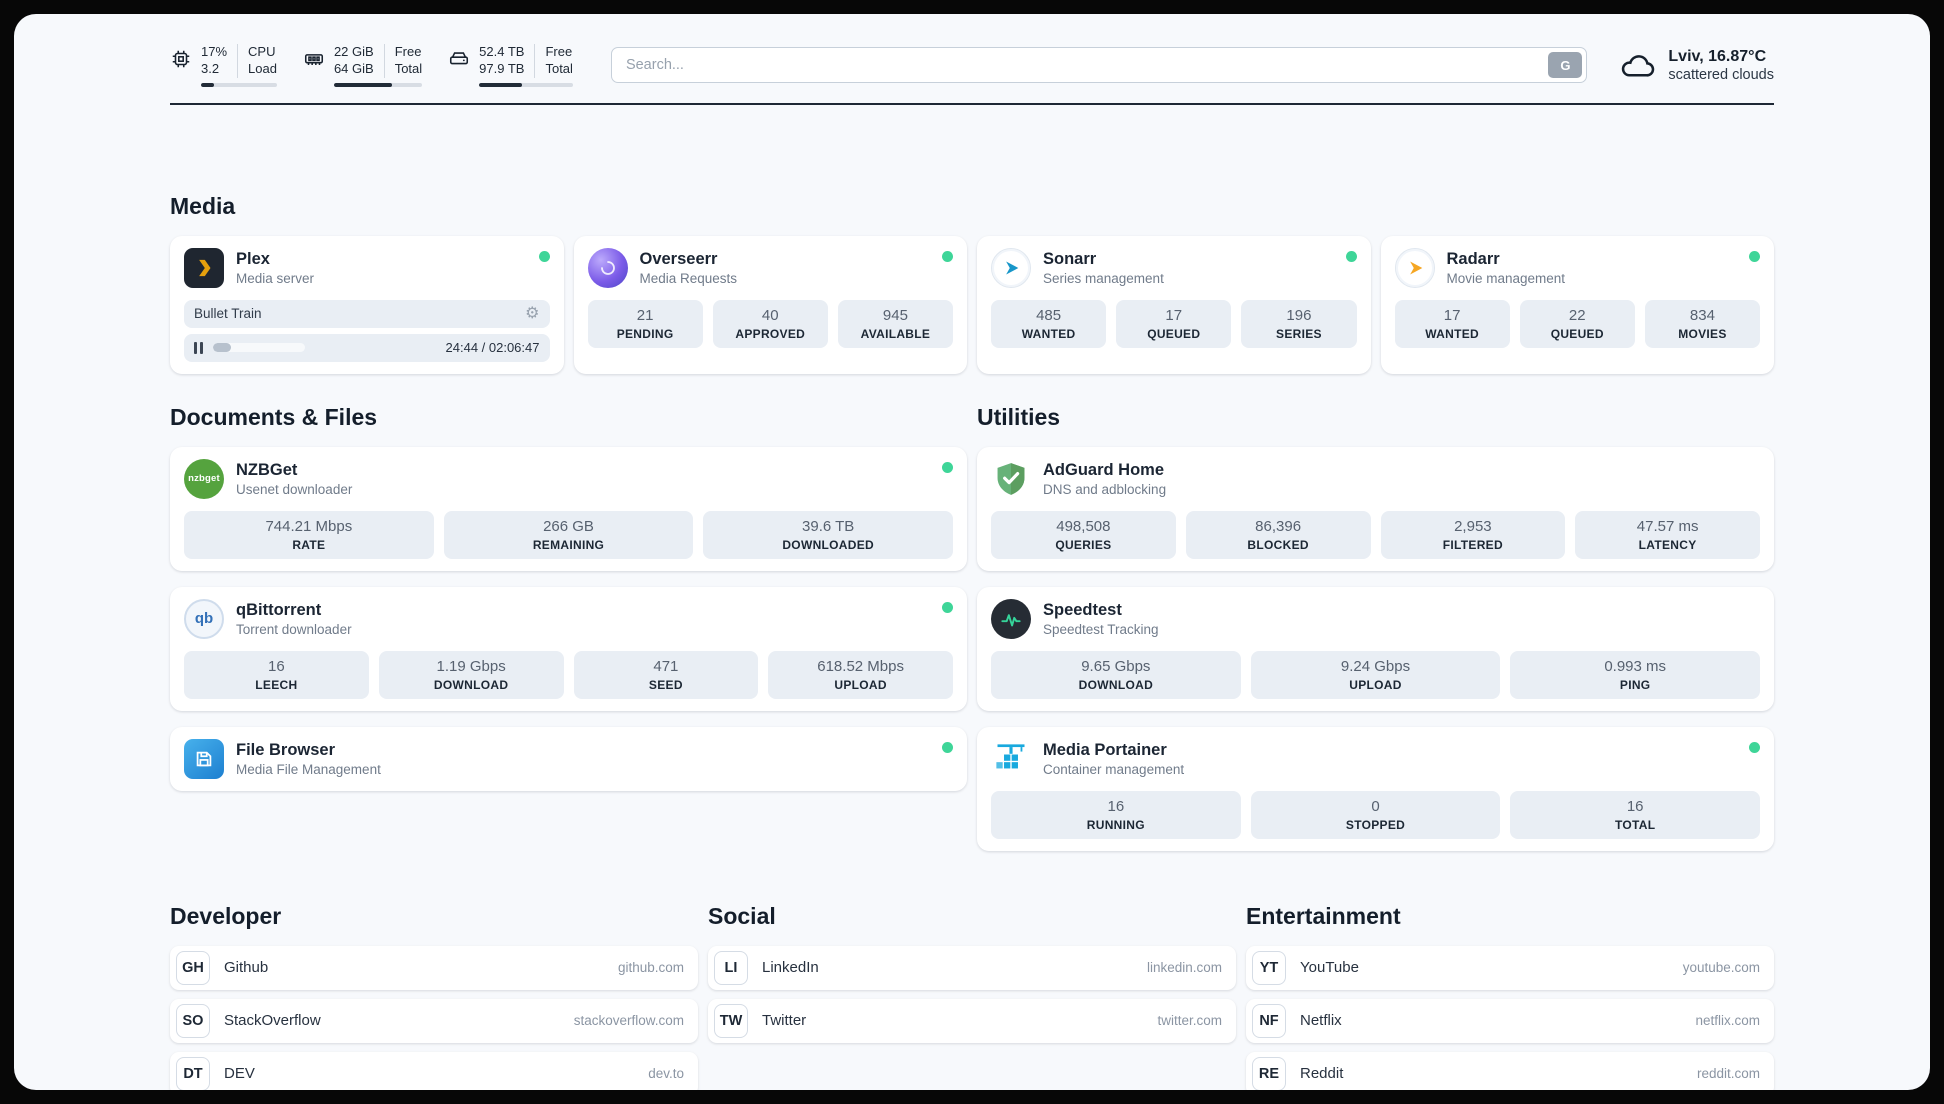 This screenshot has height=1104, width=1944. Describe the element at coordinates (607, 267) in the screenshot. I see `overseerr-icon` at that location.